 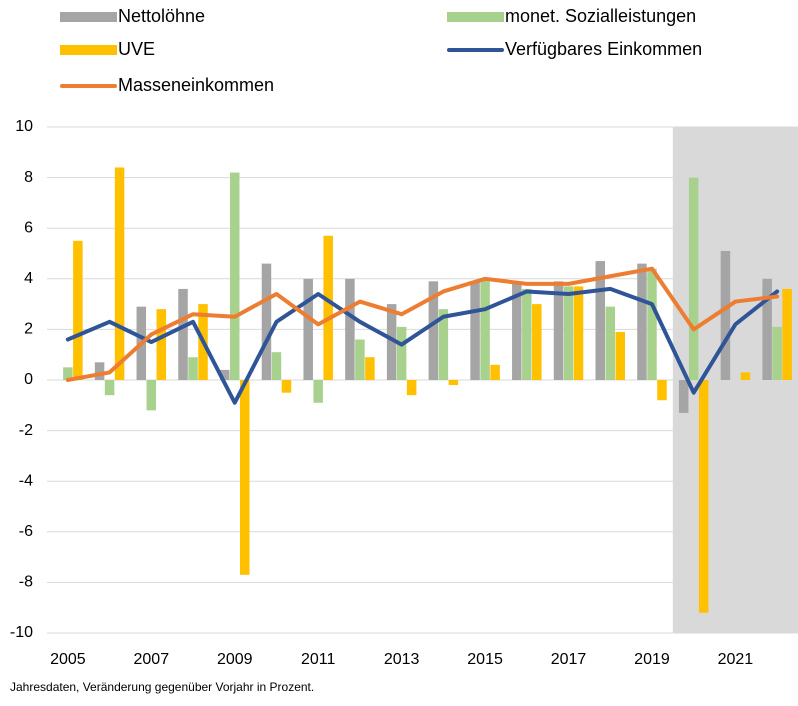 I want to click on y-tick-label: -10, so click(x=21, y=632).